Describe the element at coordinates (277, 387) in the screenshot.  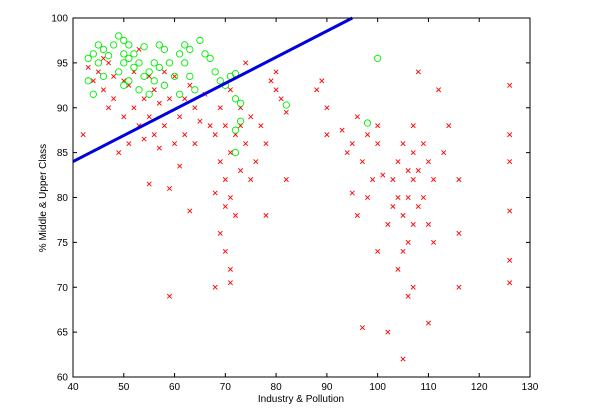
I see `x-tick-label-4: 80` at that location.